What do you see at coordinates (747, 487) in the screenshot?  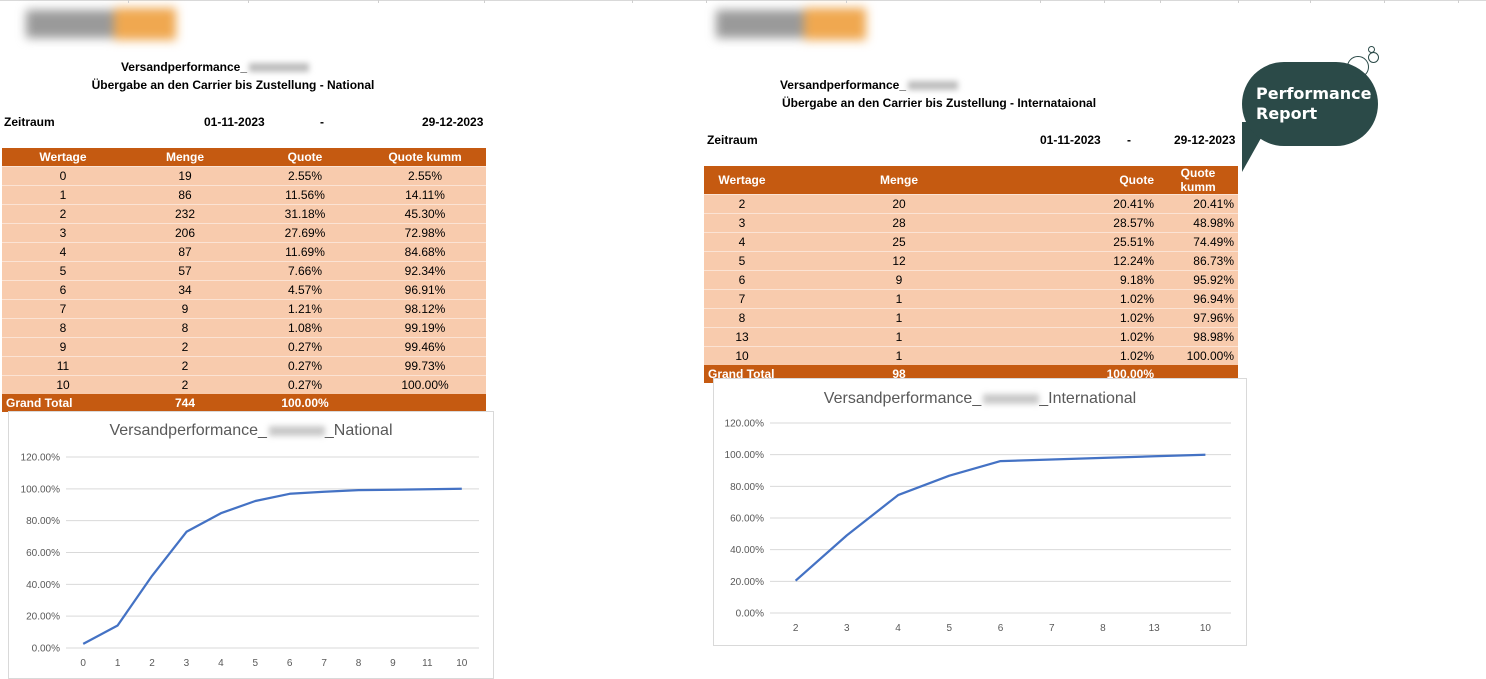 I see `y-tick-label: 80.00%` at bounding box center [747, 487].